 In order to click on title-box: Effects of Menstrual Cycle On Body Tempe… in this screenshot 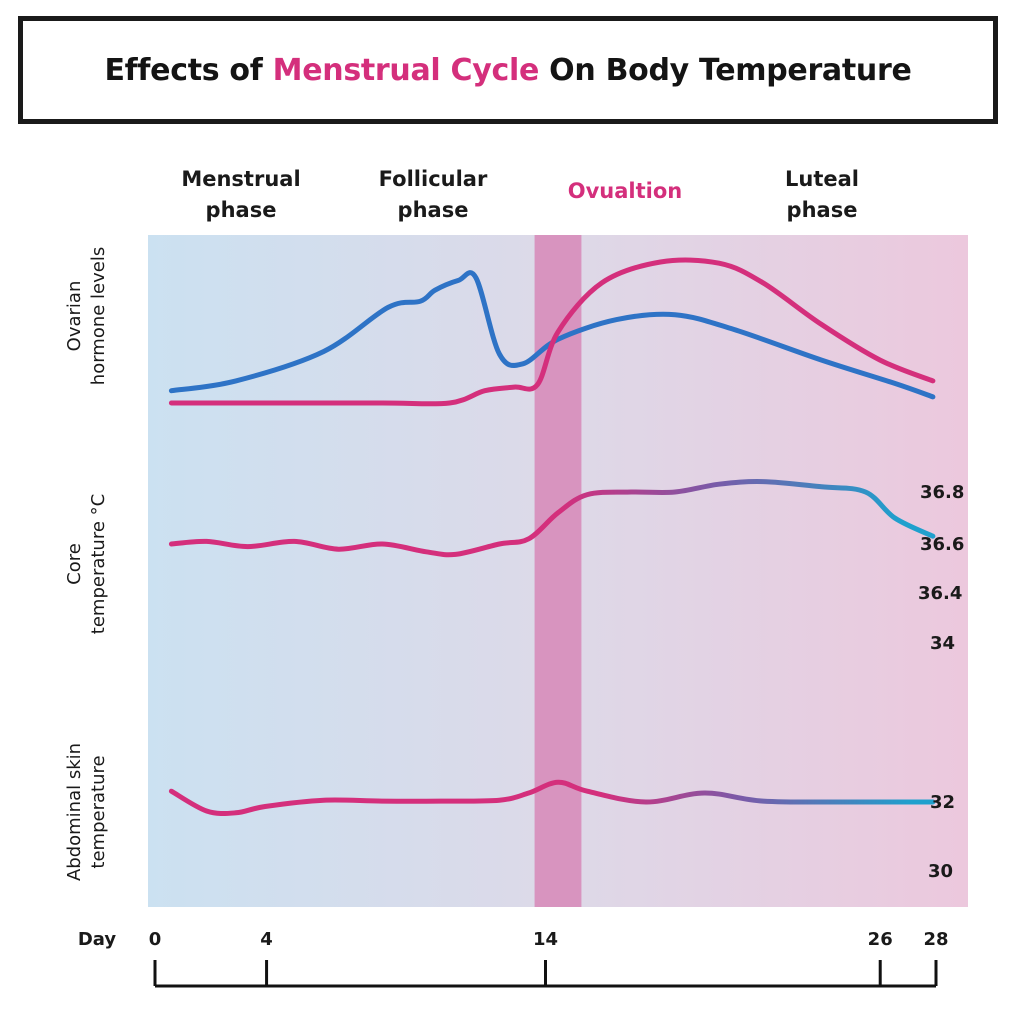, I will do `click(508, 70)`.